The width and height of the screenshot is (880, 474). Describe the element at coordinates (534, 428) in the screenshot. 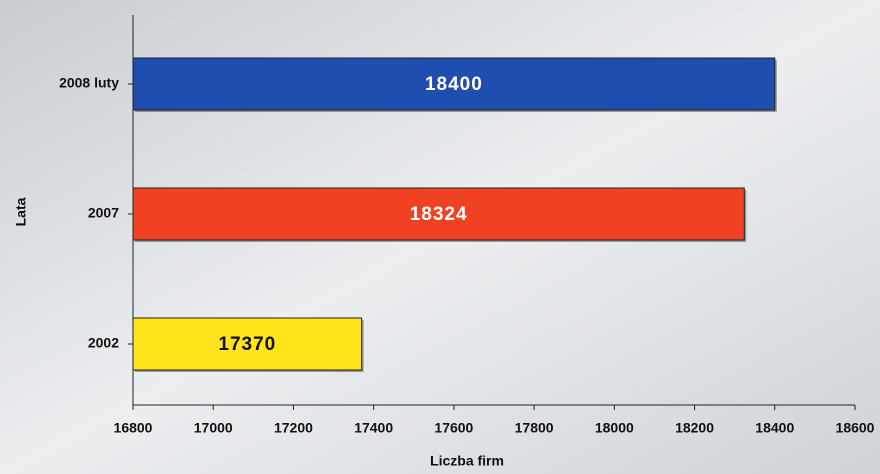

I see `x-tick-label: 17800` at that location.